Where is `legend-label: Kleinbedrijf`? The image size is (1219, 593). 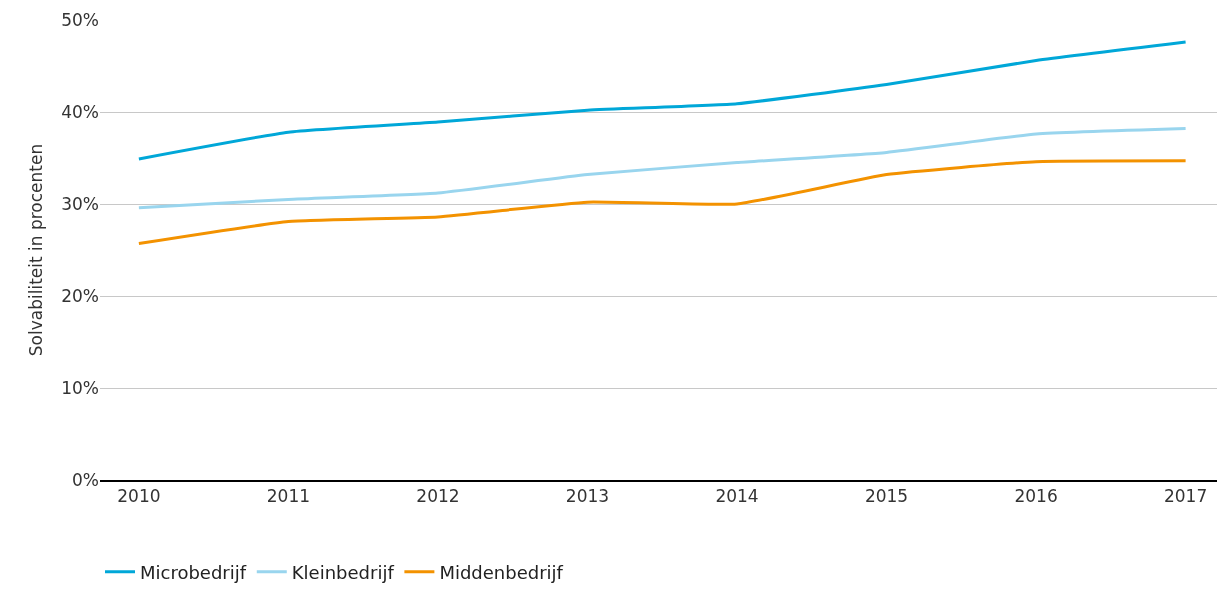
legend-label: Kleinbedrijf is located at coordinates (343, 572).